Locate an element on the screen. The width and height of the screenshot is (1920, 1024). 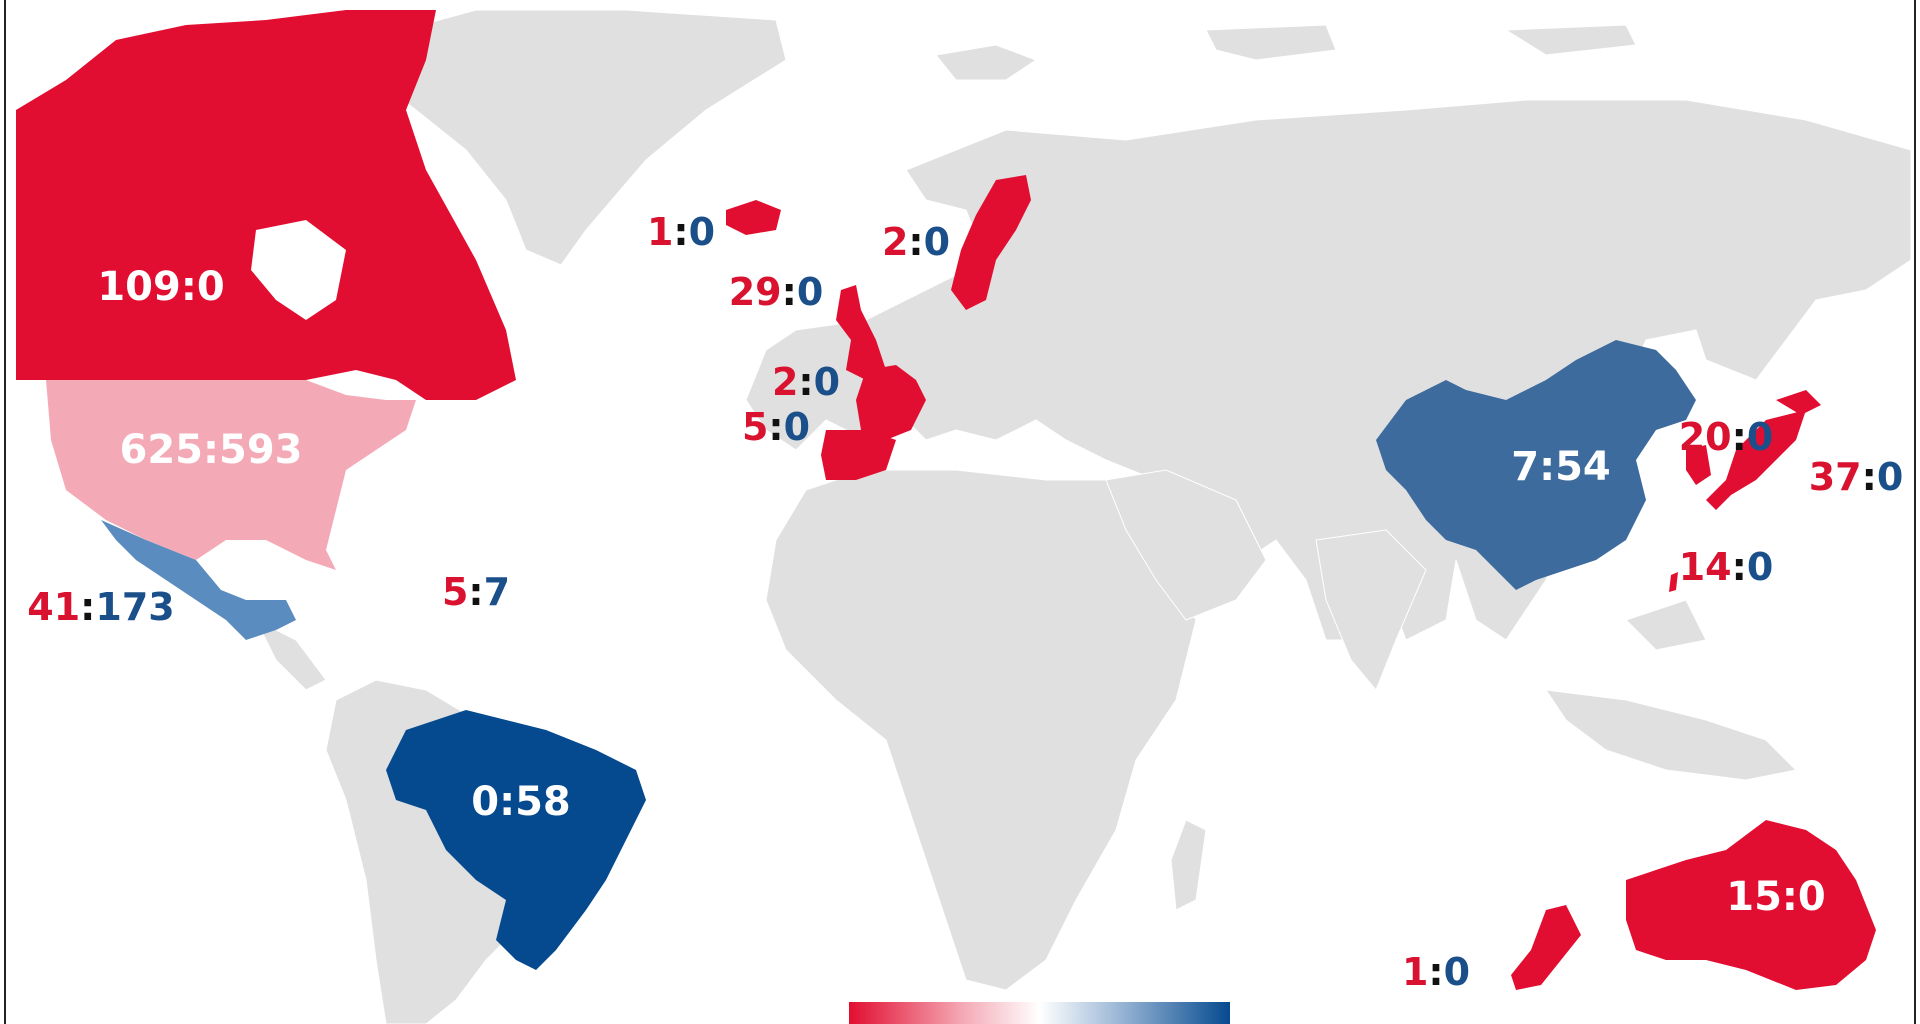
new-zealand-label: 1:0 is located at coordinates (1436, 972).